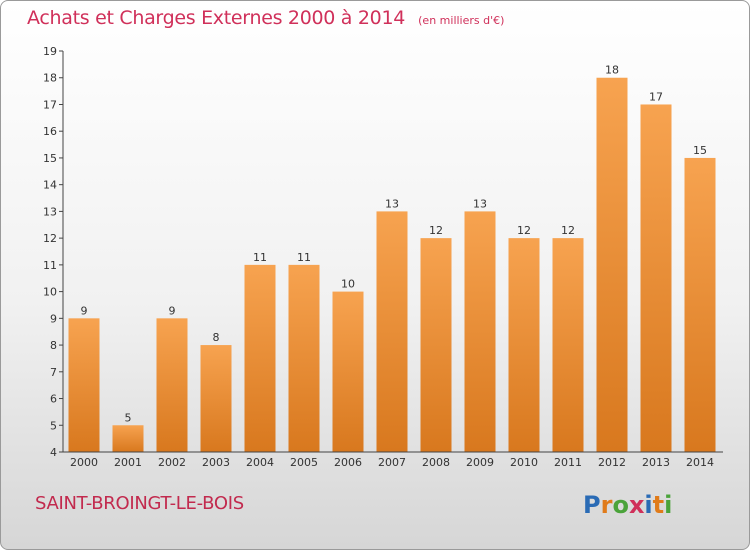  I want to click on bar-2006, so click(348, 371).